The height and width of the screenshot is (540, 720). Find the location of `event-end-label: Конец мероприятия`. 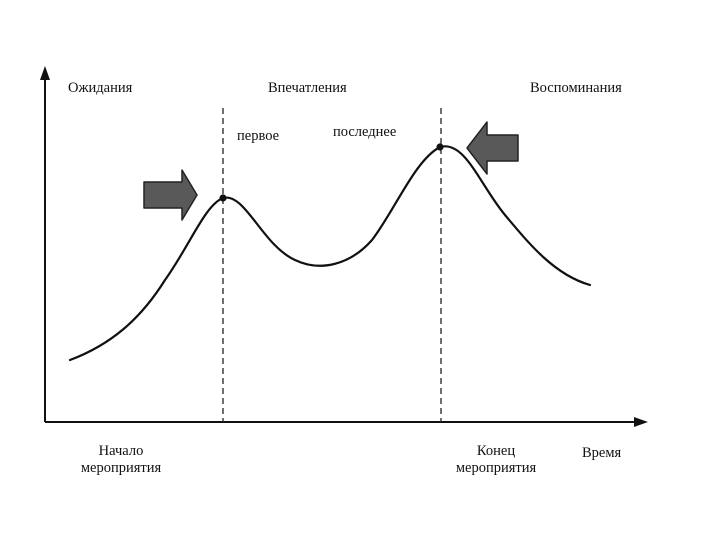

event-end-label: Конец мероприятия is located at coordinates (496, 460).